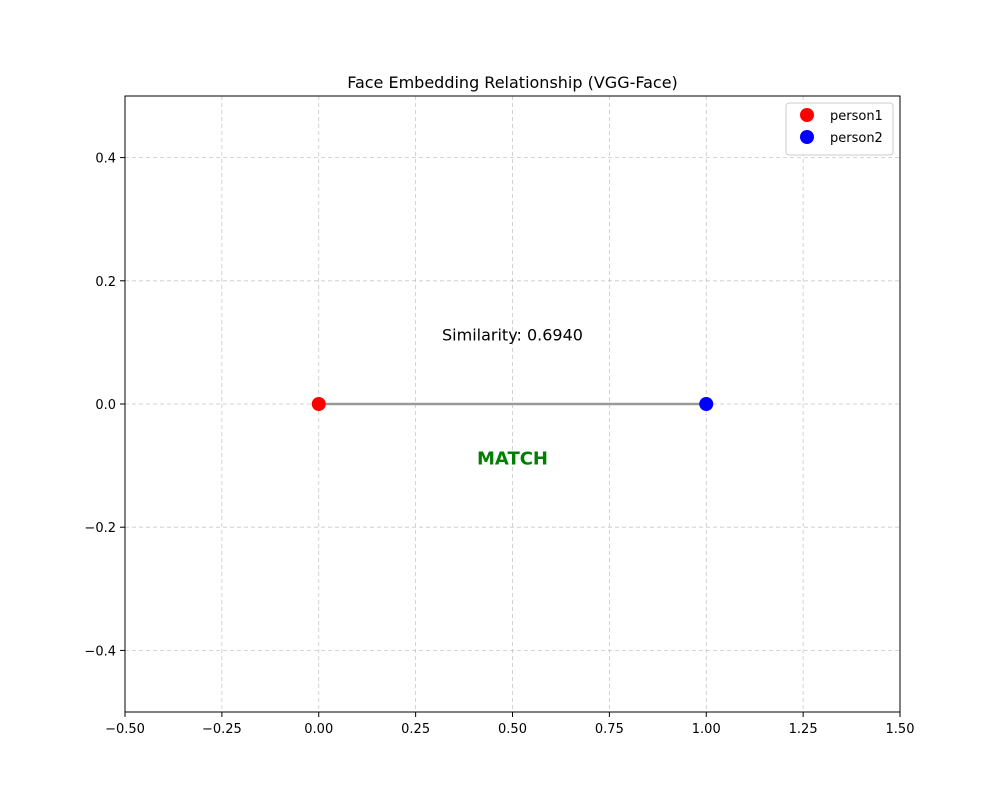  I want to click on chart-title: Face Embedding Relationship (VGG-Face), so click(512, 82).